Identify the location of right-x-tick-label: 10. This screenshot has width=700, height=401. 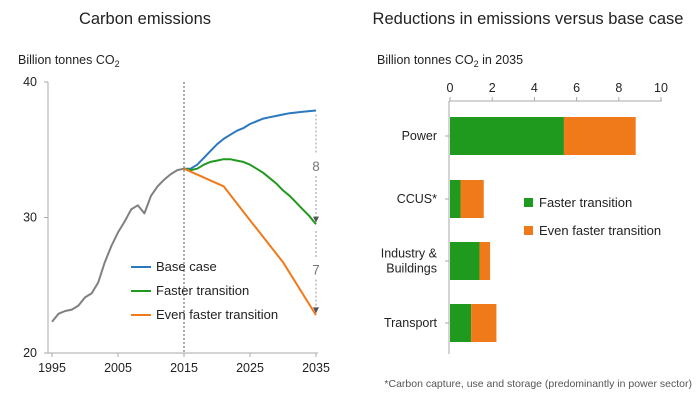
(661, 88).